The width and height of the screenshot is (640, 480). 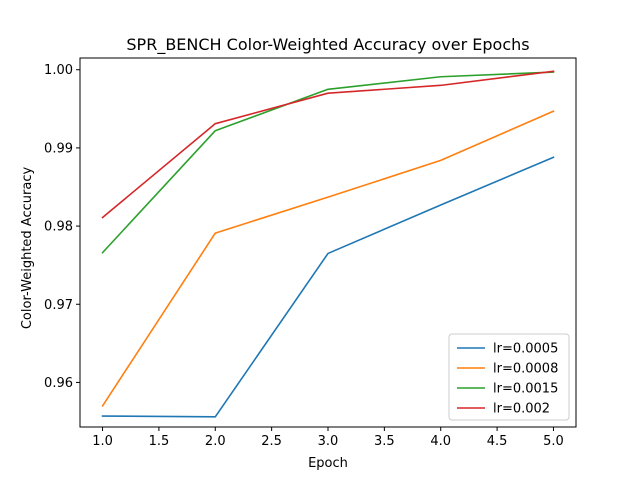 What do you see at coordinates (553, 441) in the screenshot?
I see `x-tick-label: 5.0` at bounding box center [553, 441].